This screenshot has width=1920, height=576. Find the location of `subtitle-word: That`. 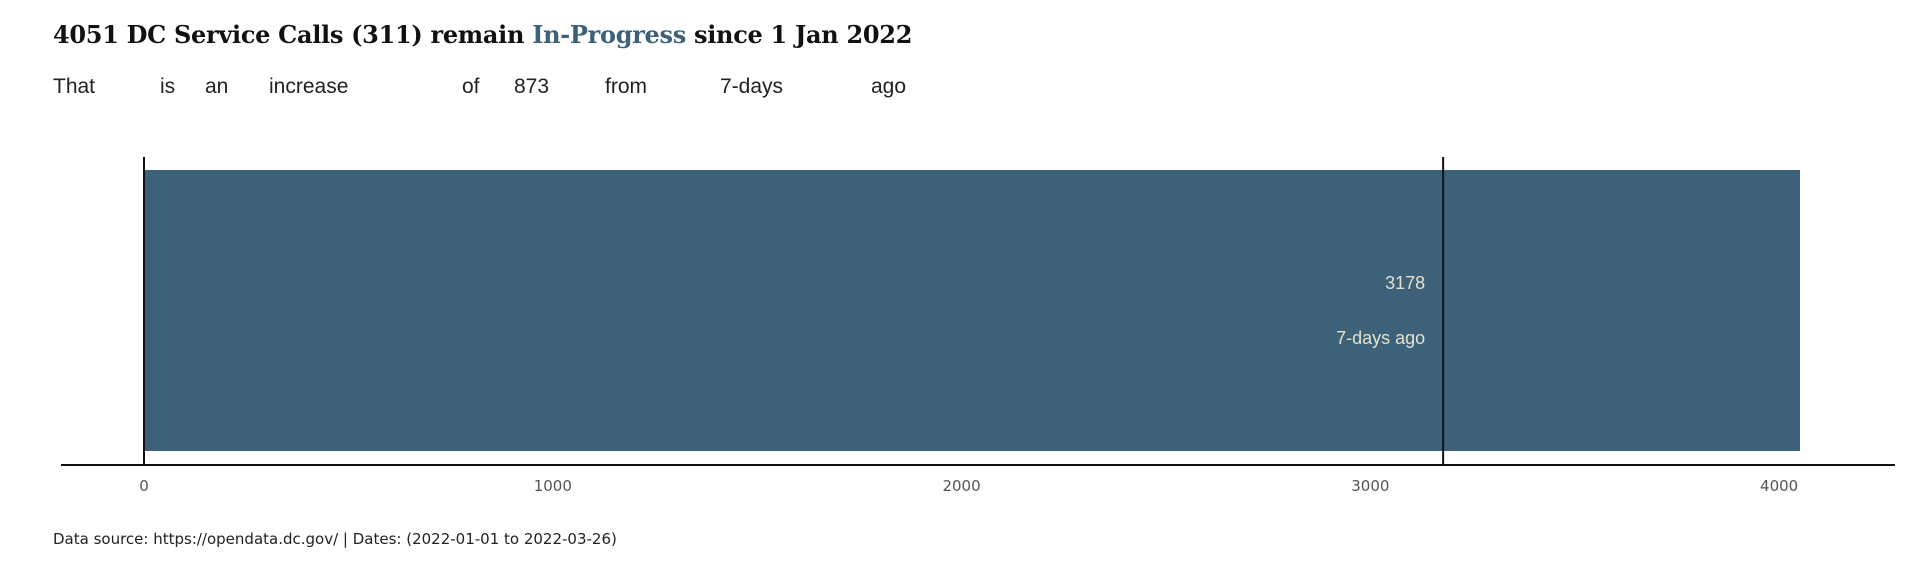

subtitle-word: That is located at coordinates (74, 86).